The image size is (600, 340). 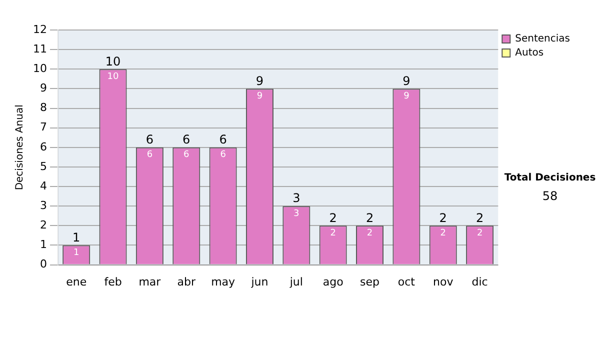 I want to click on x-tick-label: ene, so click(x=76, y=281).